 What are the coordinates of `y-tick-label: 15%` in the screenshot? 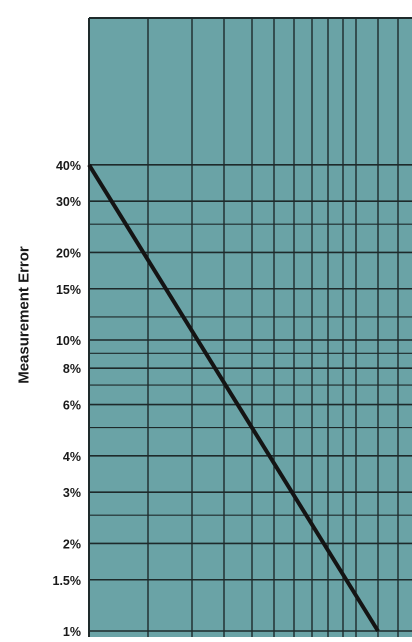 It's located at (68, 290).